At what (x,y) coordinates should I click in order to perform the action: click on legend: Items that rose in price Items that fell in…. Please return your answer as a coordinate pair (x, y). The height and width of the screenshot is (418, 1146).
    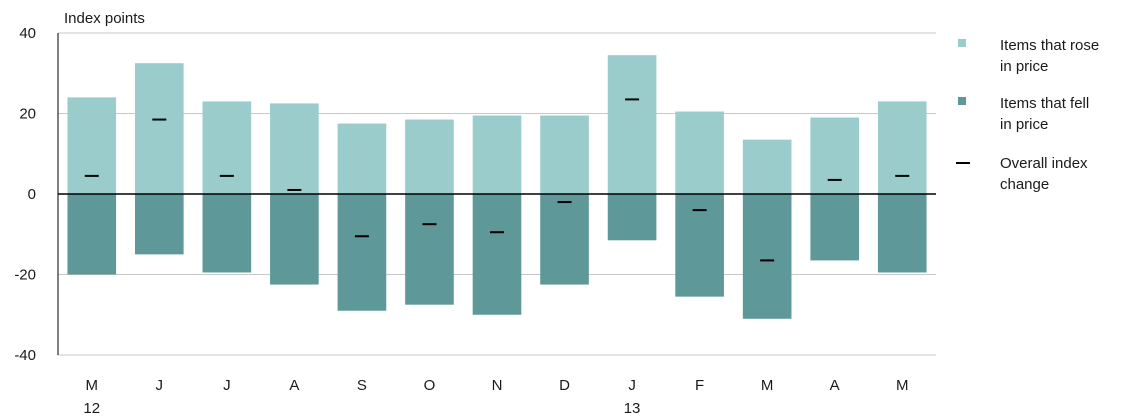
    Looking at the image, I should click on (1027, 115).